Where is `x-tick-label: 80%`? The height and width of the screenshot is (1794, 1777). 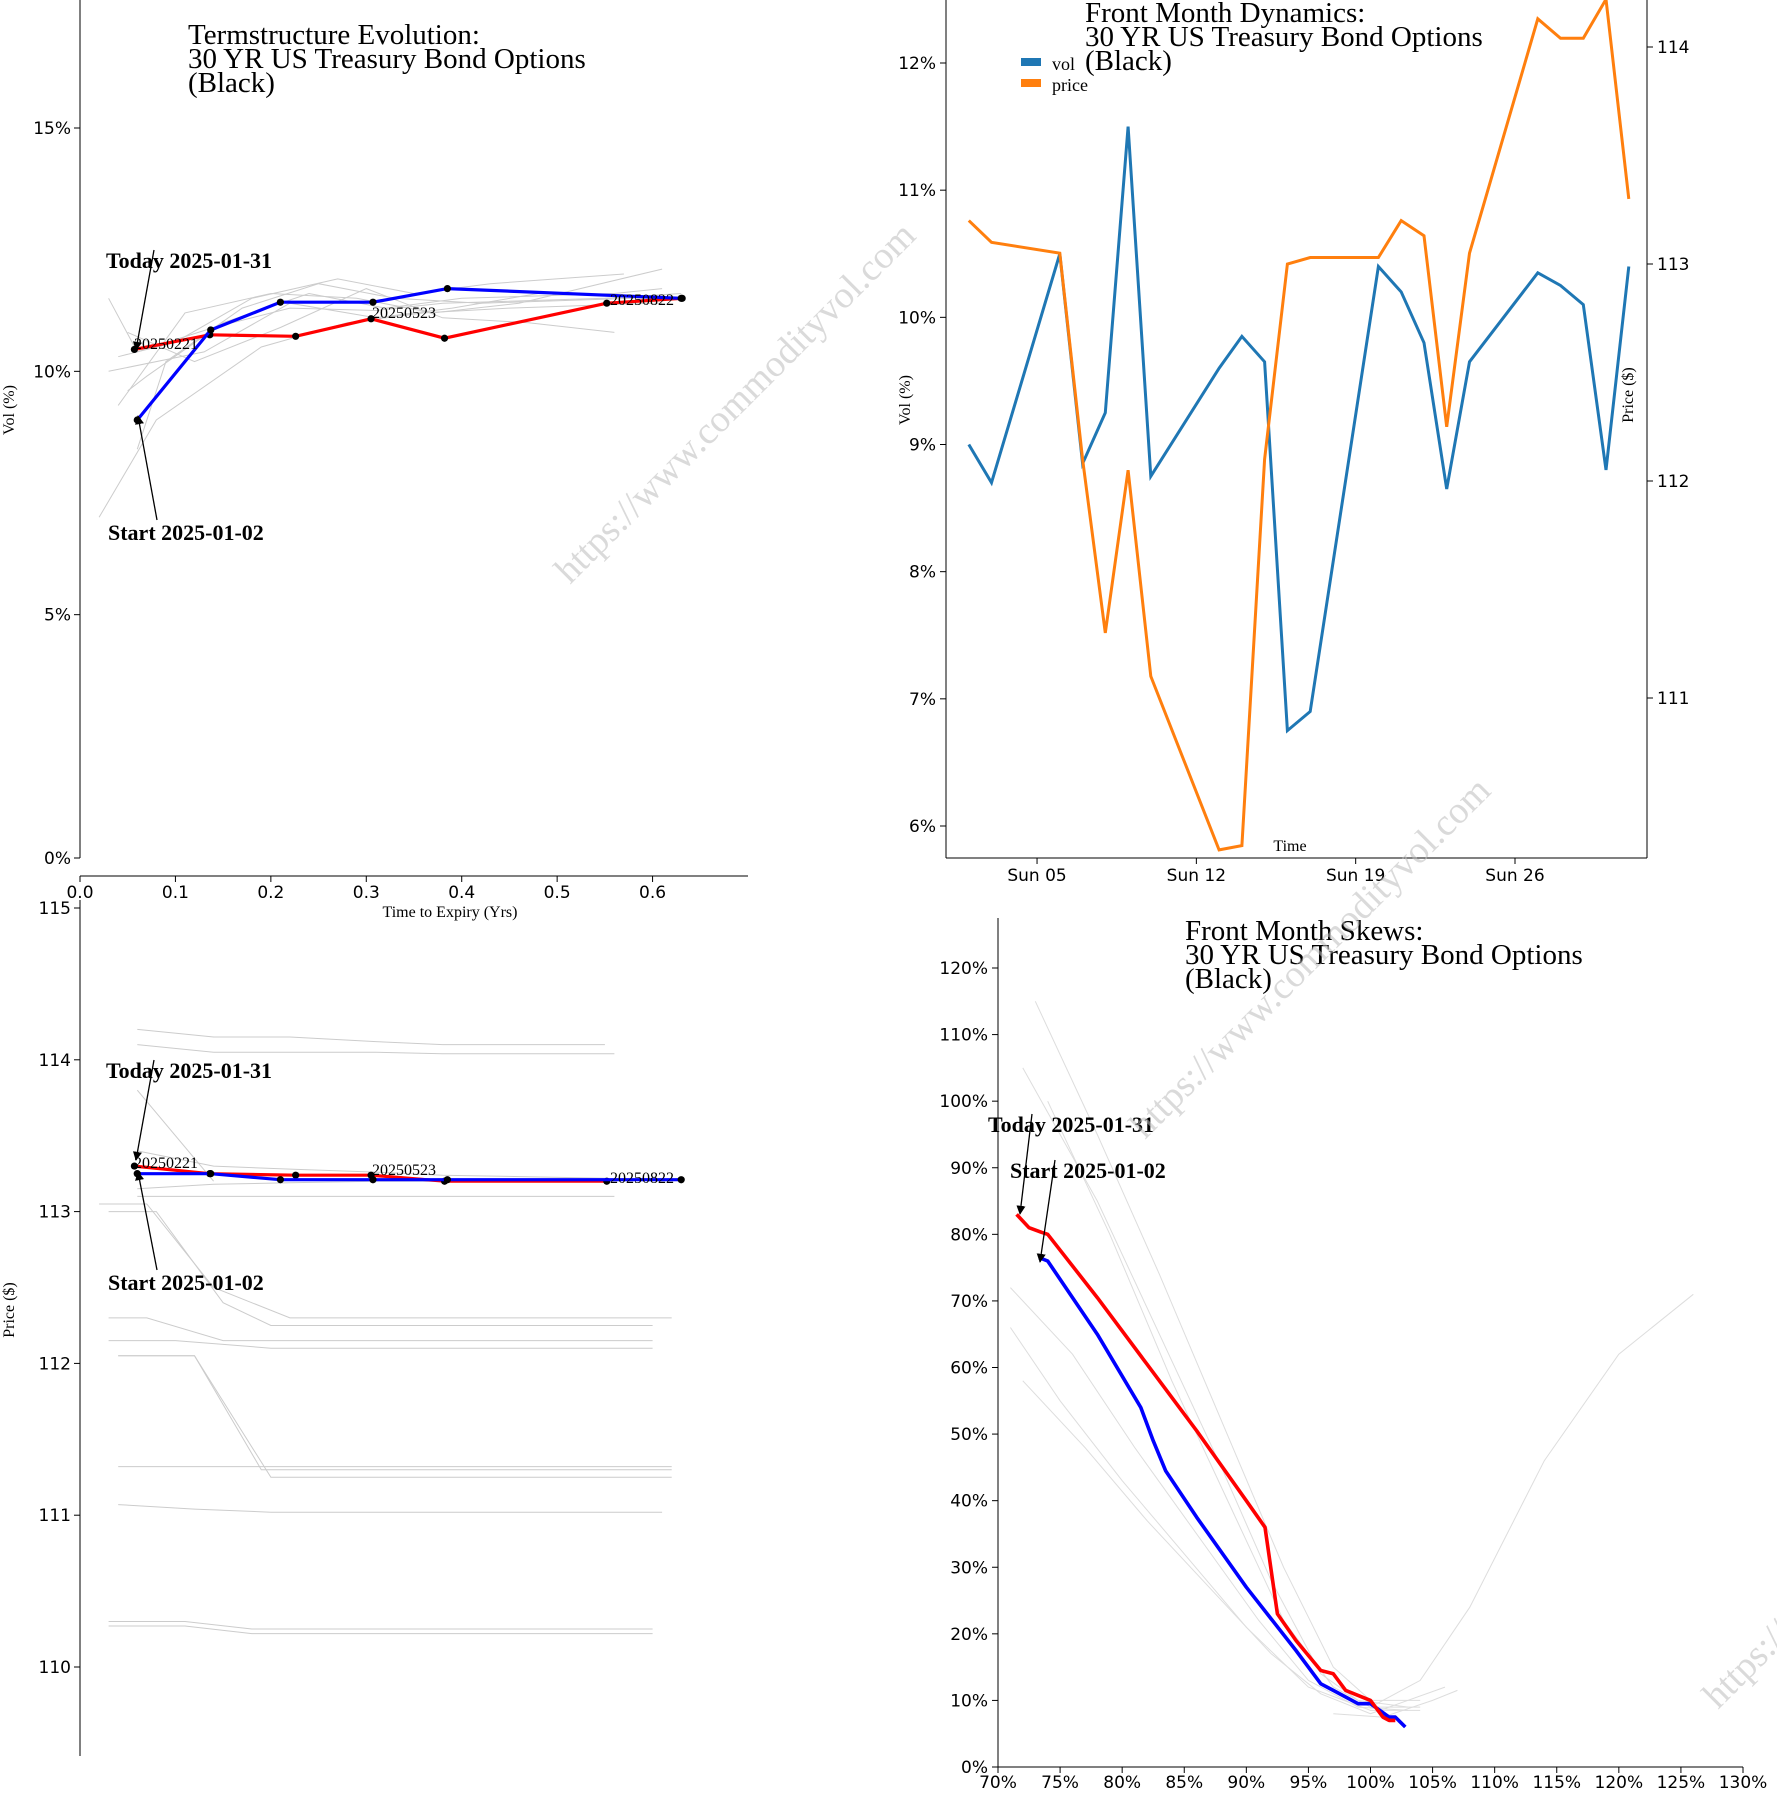 x-tick-label: 80% is located at coordinates (1122, 1783).